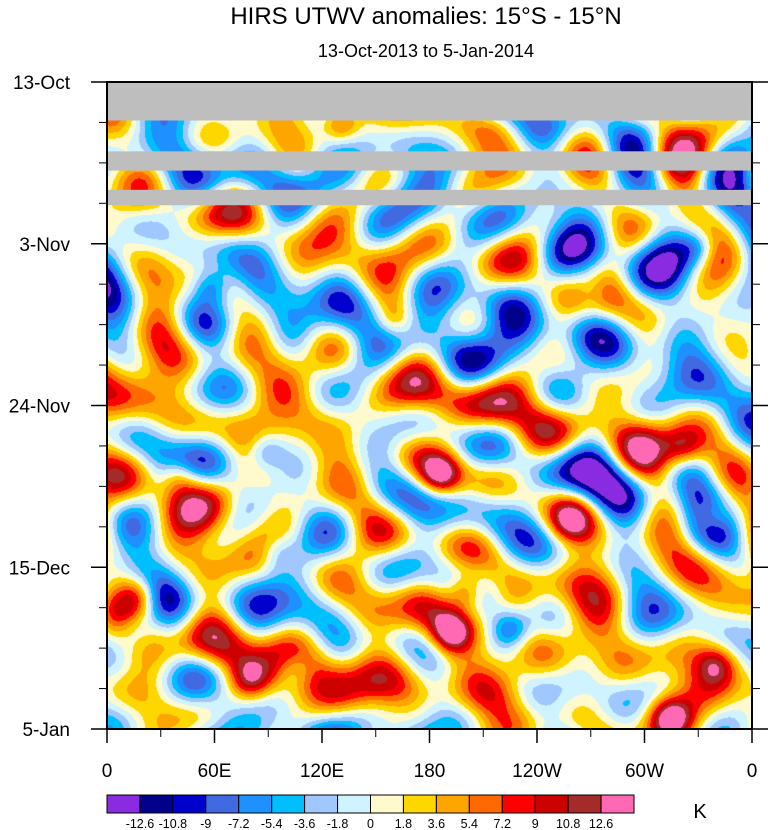  Describe the element at coordinates (535, 823) in the screenshot. I see `colorbar-label: 9` at that location.